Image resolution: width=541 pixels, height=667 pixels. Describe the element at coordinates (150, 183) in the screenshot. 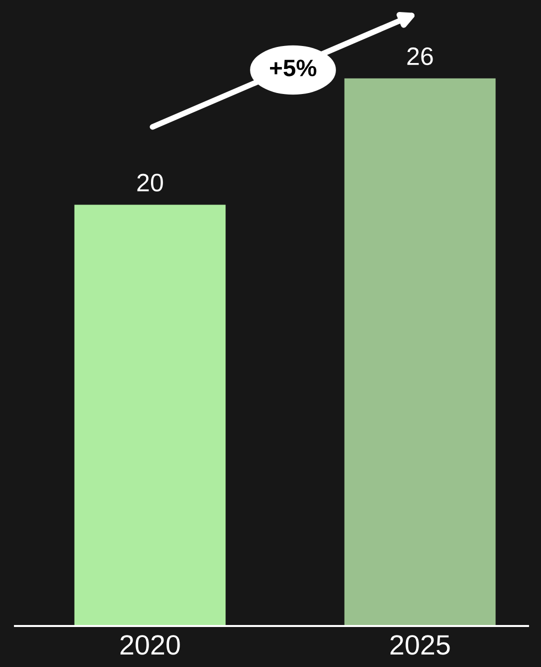

I see `data-label: 20` at that location.